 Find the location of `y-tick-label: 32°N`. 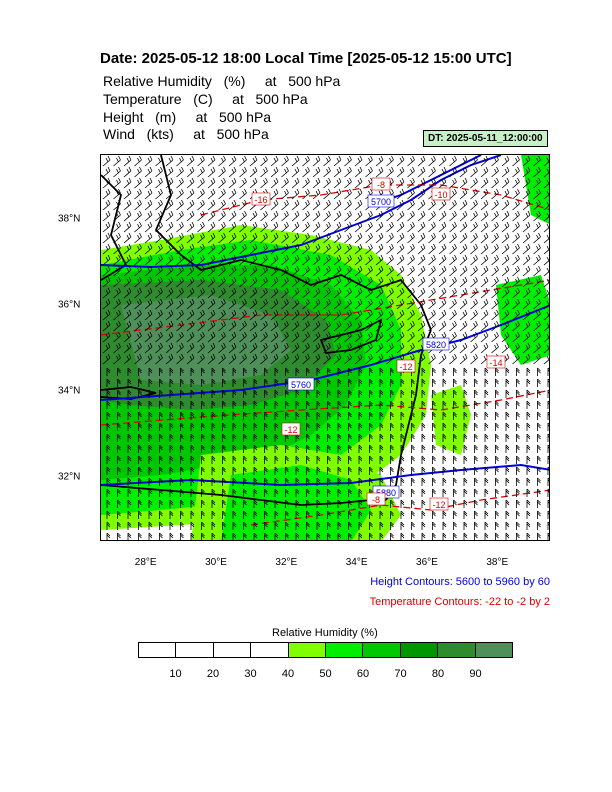

y-tick-label: 32°N is located at coordinates (69, 476).